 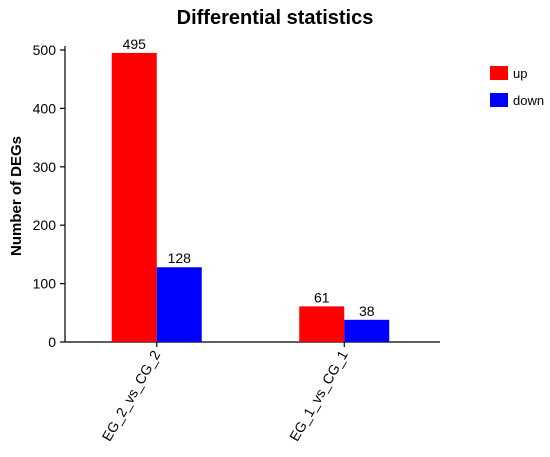 What do you see at coordinates (45, 225) in the screenshot?
I see `y-tick-label: 200` at bounding box center [45, 225].